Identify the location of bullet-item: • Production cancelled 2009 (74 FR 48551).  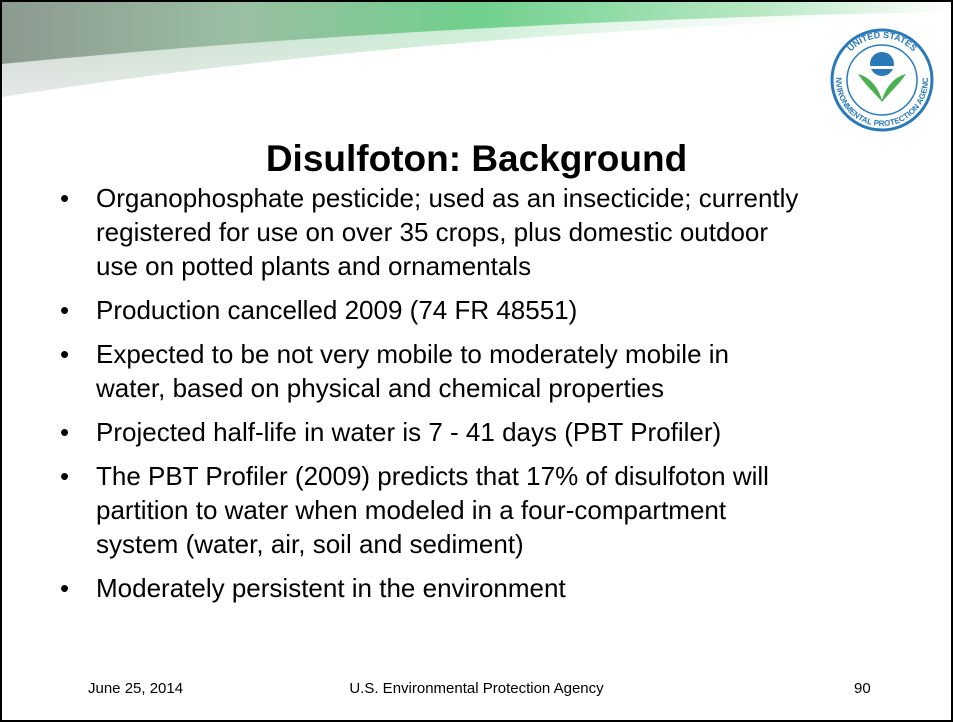
(429, 310).